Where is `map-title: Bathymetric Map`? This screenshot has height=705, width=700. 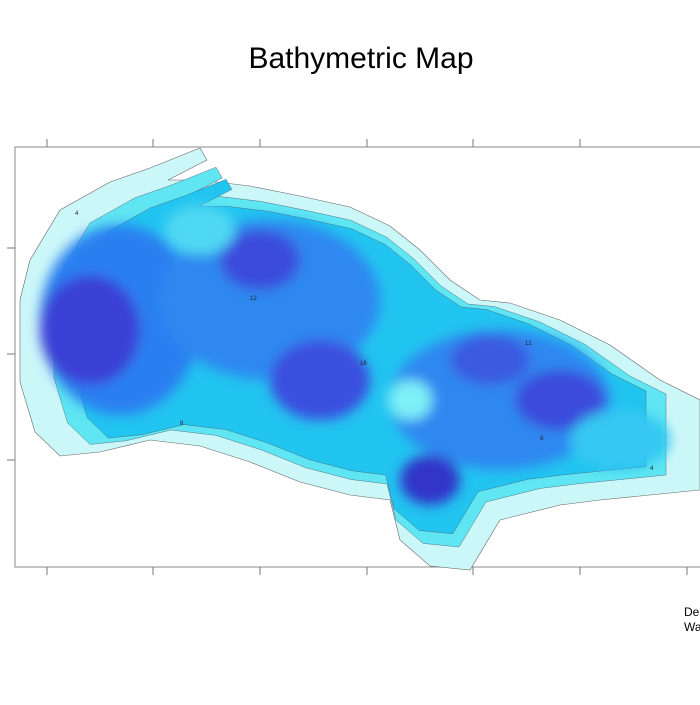 map-title: Bathymetric Map is located at coordinates (360, 58).